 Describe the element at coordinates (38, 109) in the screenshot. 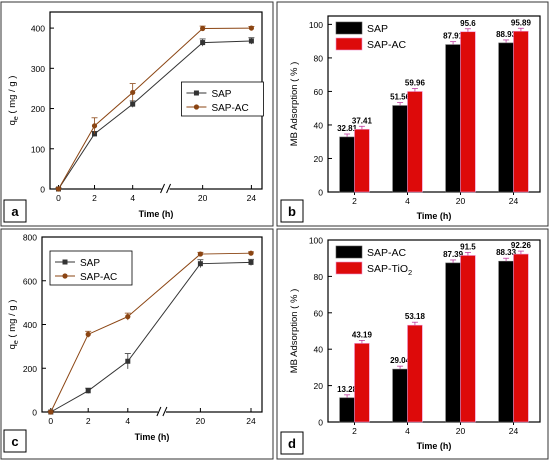

I see `y-tick-label: 200` at that location.